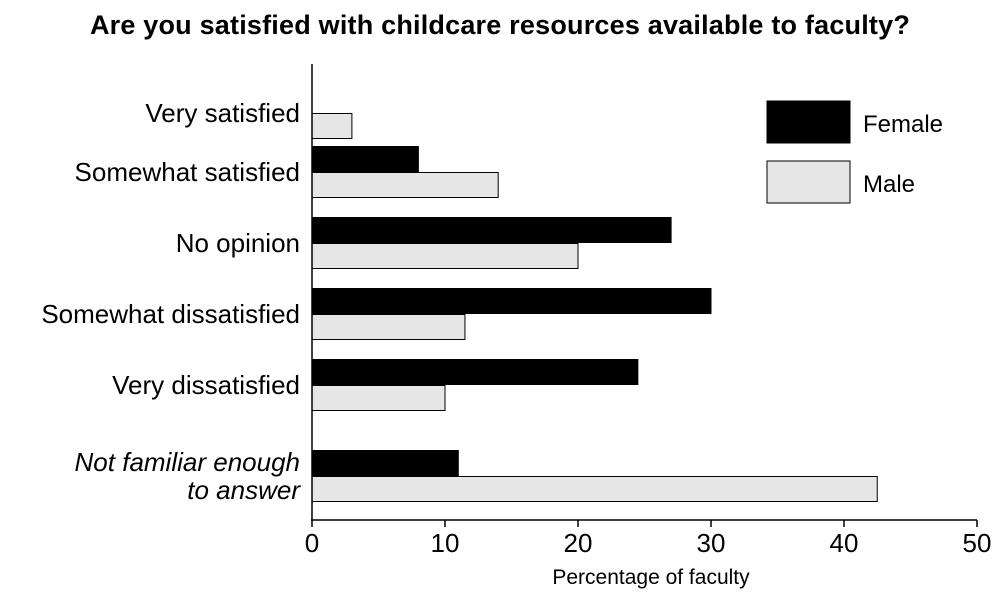 The height and width of the screenshot is (596, 1000). What do you see at coordinates (238, 243) in the screenshot?
I see `category-label: No opinion` at bounding box center [238, 243].